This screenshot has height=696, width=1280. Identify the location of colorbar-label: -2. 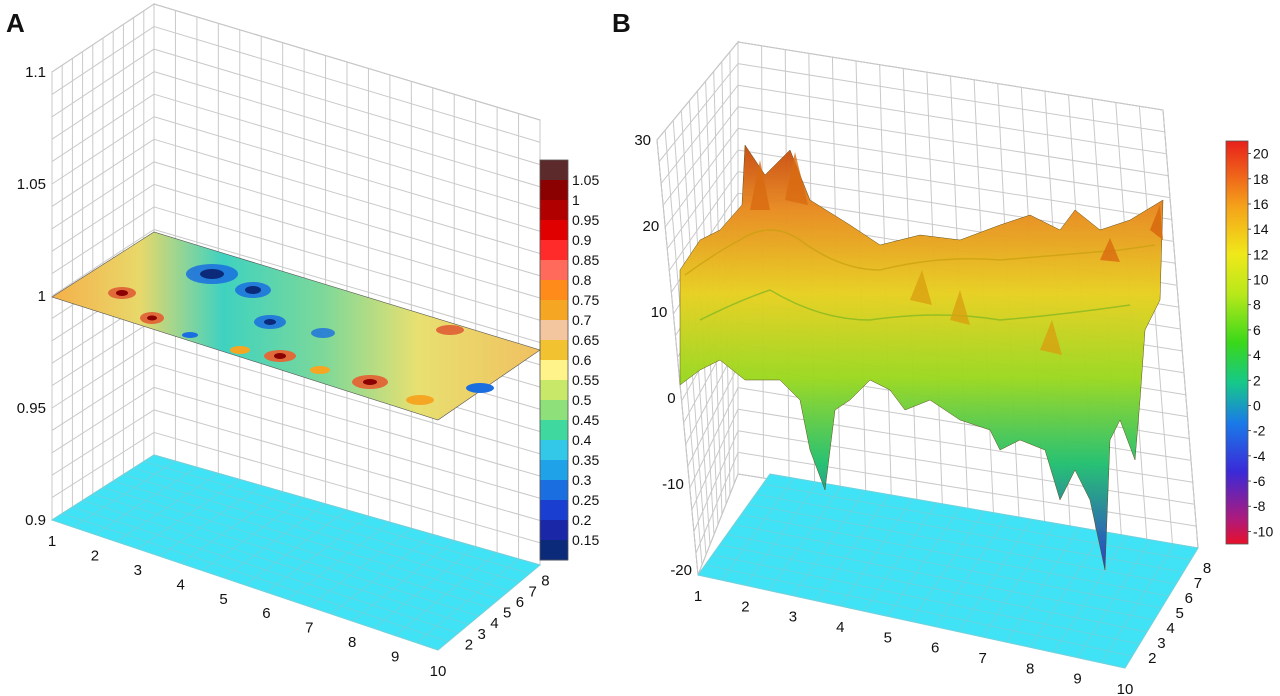
(1259, 431).